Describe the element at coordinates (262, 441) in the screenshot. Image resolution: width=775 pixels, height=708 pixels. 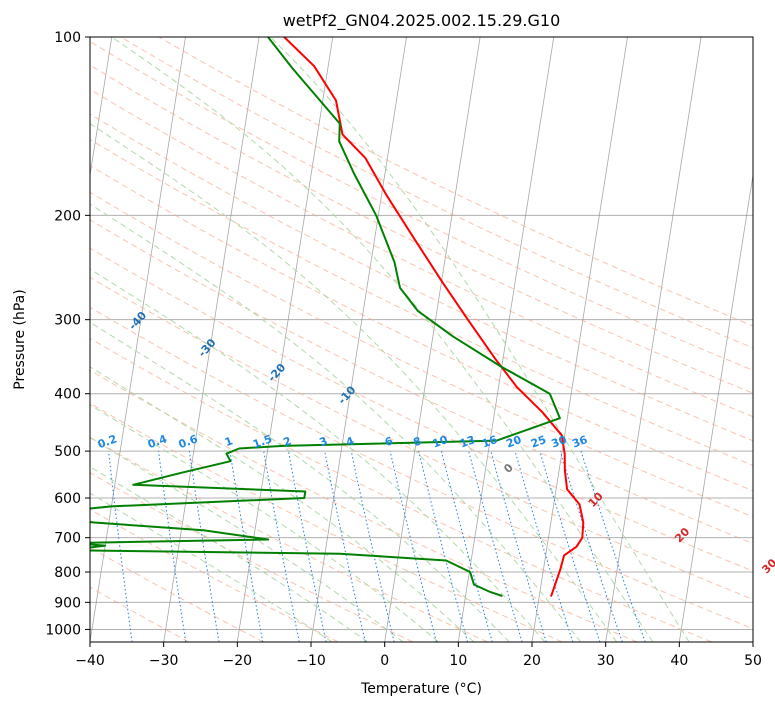
I see `mixing-ratio-label: 1.5` at that location.